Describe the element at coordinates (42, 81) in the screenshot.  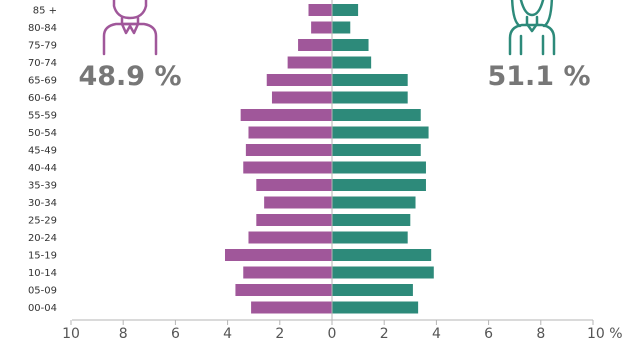
I see `category-label: 65-69` at that location.